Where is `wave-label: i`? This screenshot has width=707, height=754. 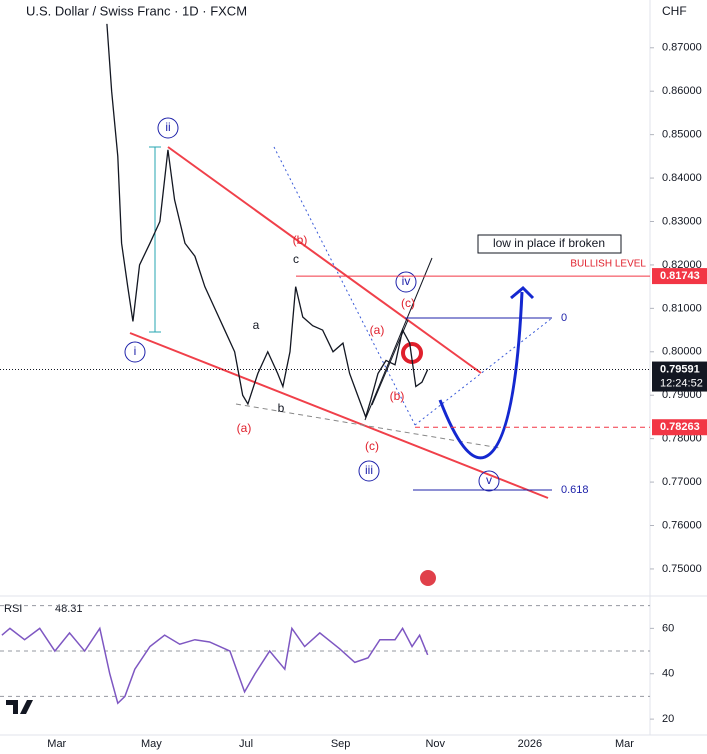
wave-label: i is located at coordinates (135, 351).